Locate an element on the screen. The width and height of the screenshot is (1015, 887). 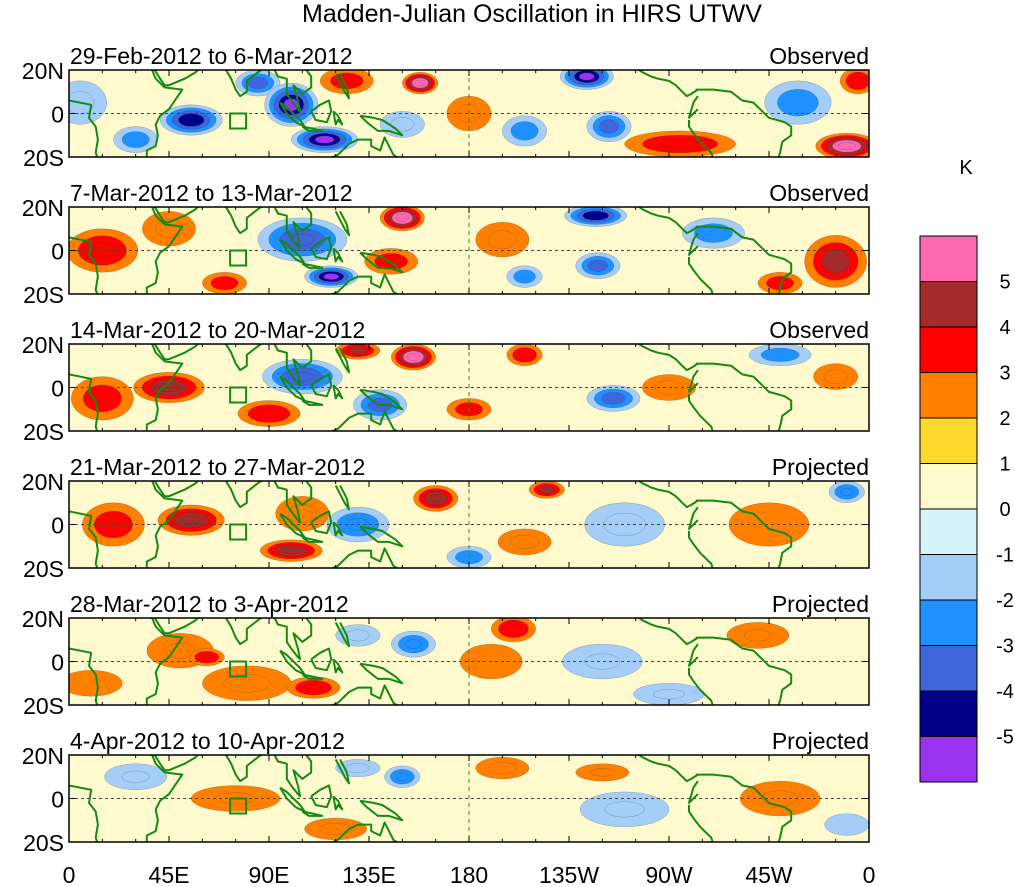
colorbar-unit-label: K is located at coordinates (966, 168).